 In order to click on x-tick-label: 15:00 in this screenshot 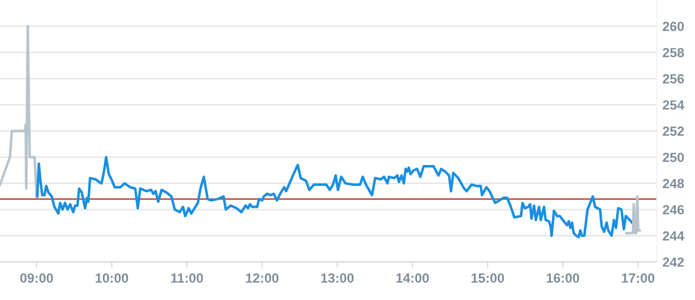, I will do `click(488, 278)`.